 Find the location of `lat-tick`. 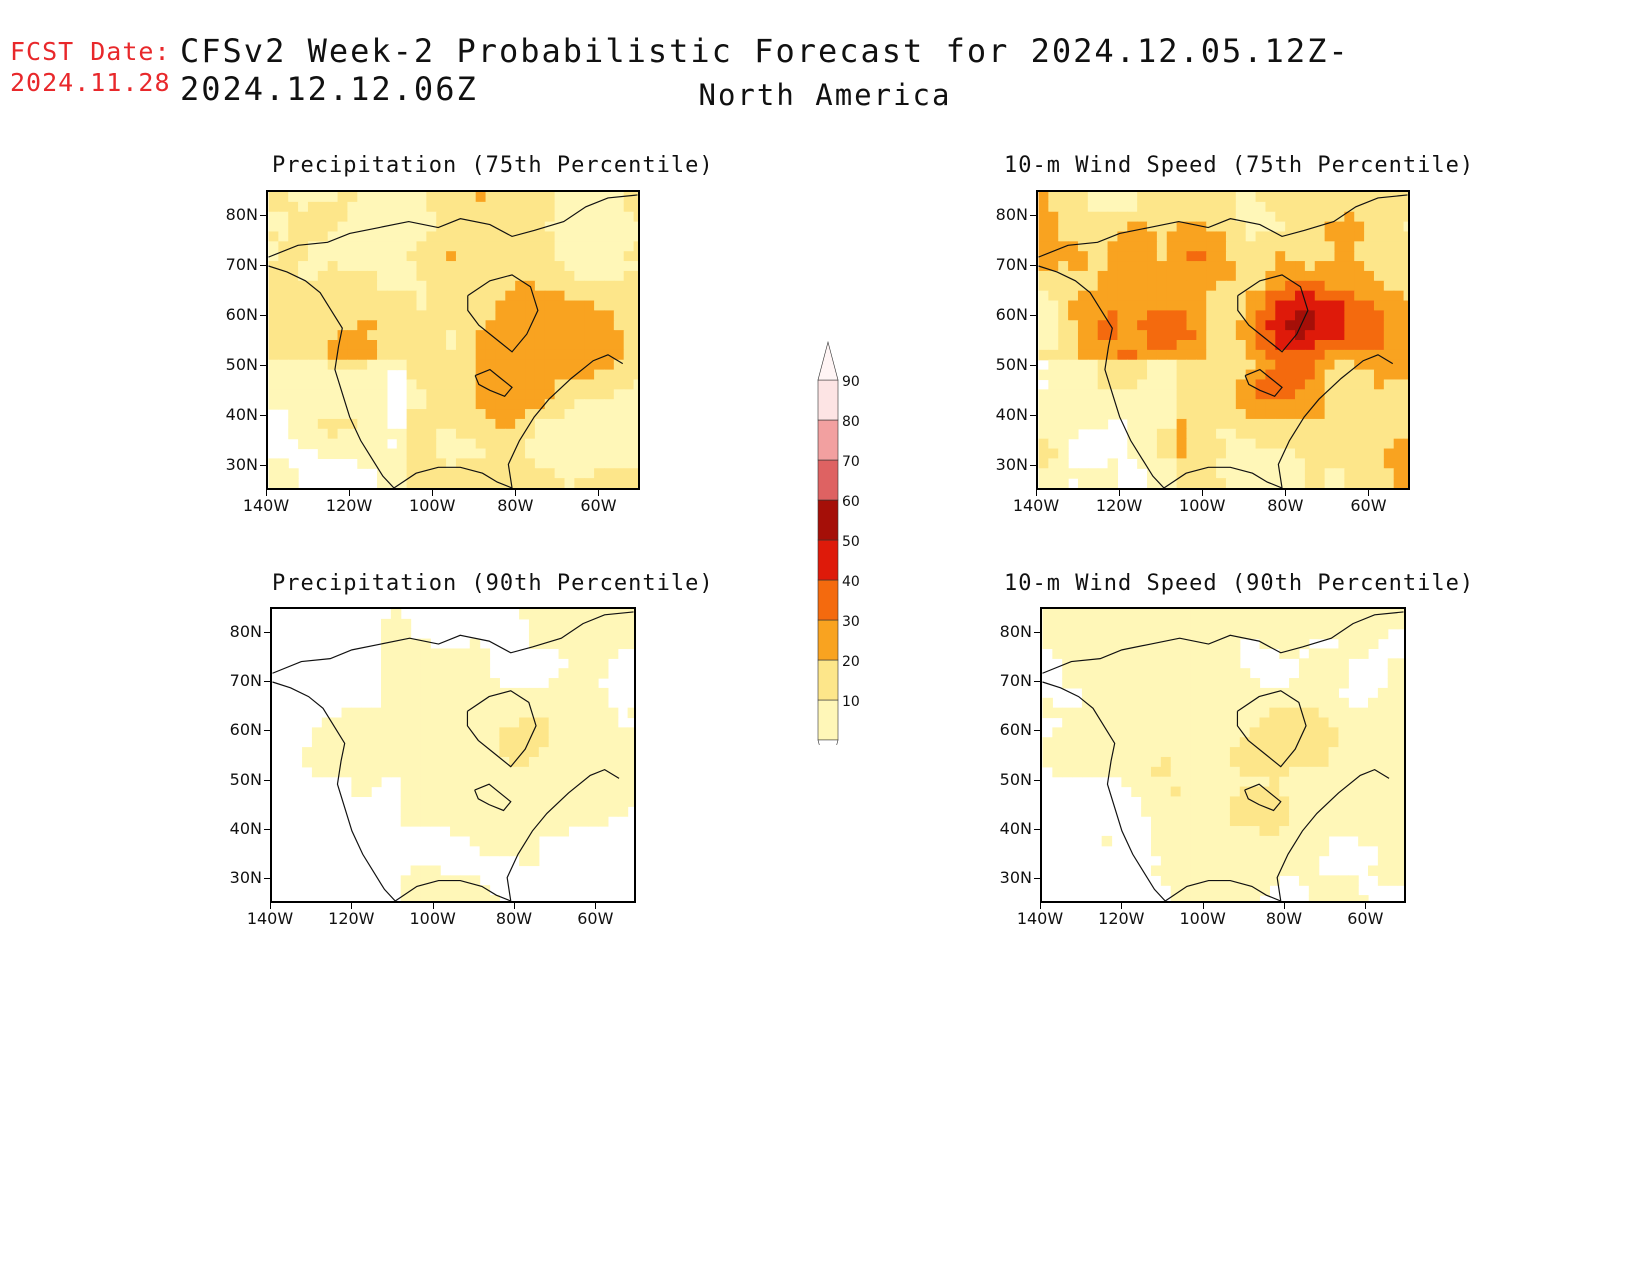

lat-tick is located at coordinates (1033, 315).